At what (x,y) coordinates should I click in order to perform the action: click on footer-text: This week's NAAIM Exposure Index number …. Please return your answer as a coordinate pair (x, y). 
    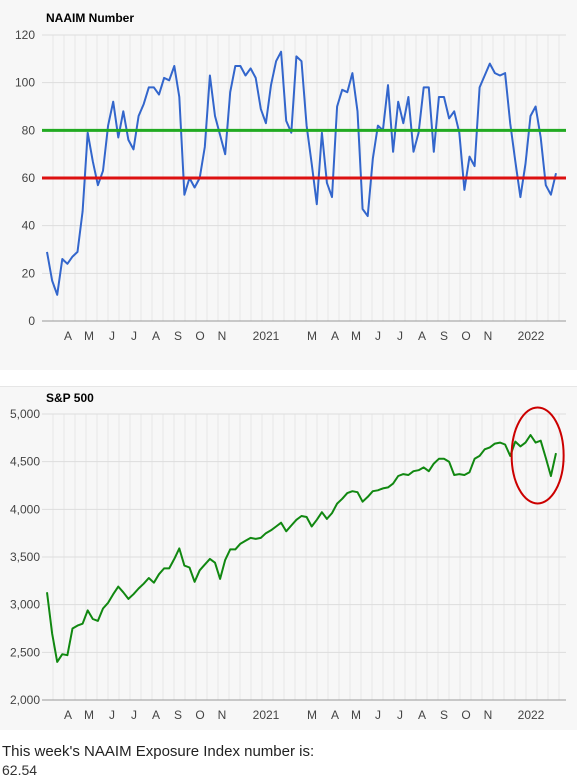
    Looking at the image, I should click on (158, 751).